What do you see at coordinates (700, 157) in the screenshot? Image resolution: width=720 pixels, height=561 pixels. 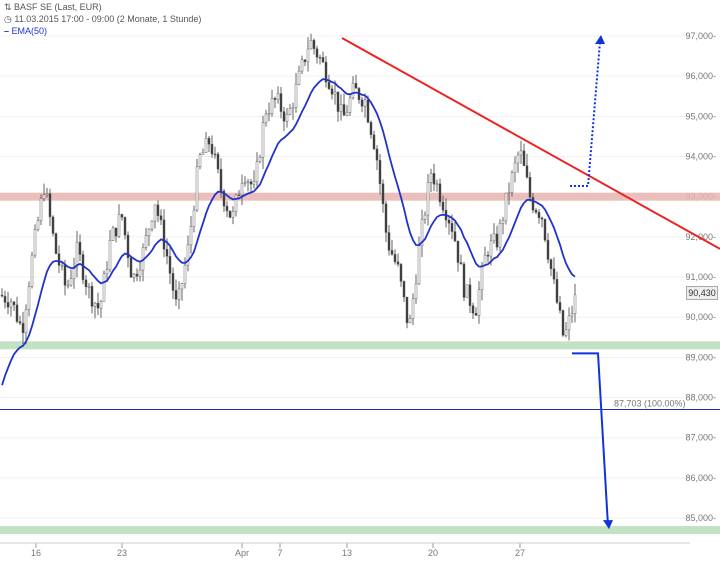 I see `y-tick-label: 94,000-` at bounding box center [700, 157].